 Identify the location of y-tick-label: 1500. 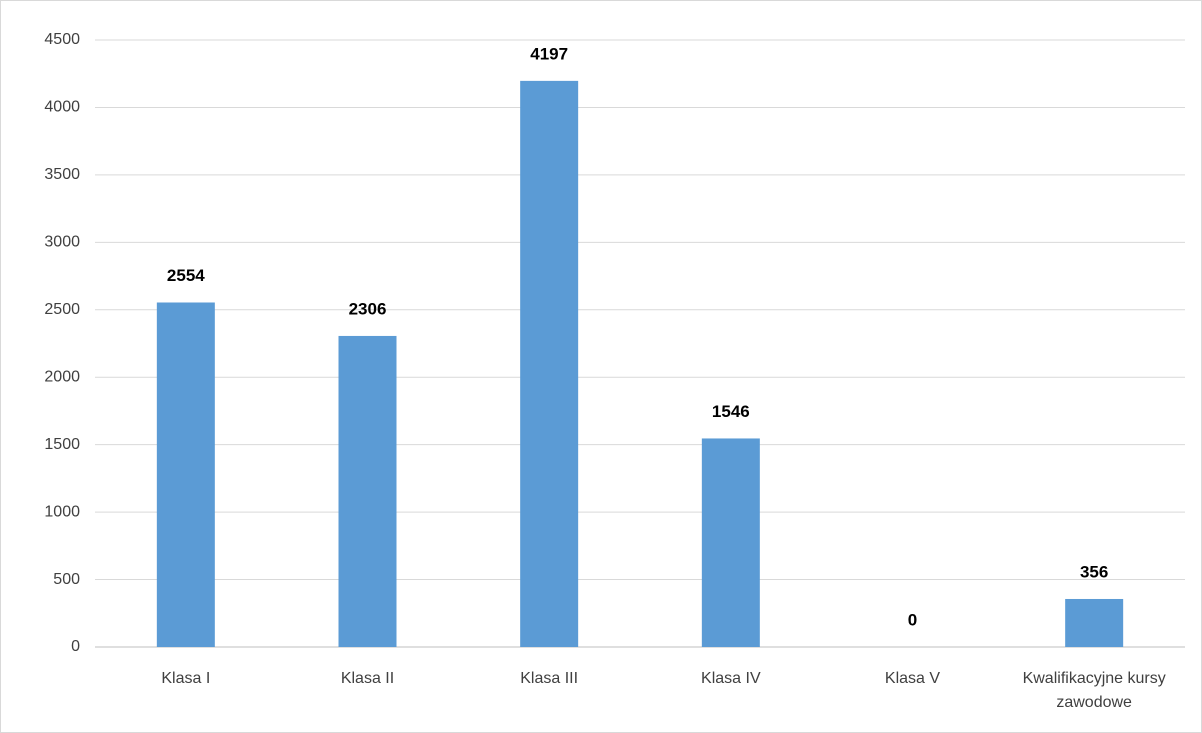
(62, 444).